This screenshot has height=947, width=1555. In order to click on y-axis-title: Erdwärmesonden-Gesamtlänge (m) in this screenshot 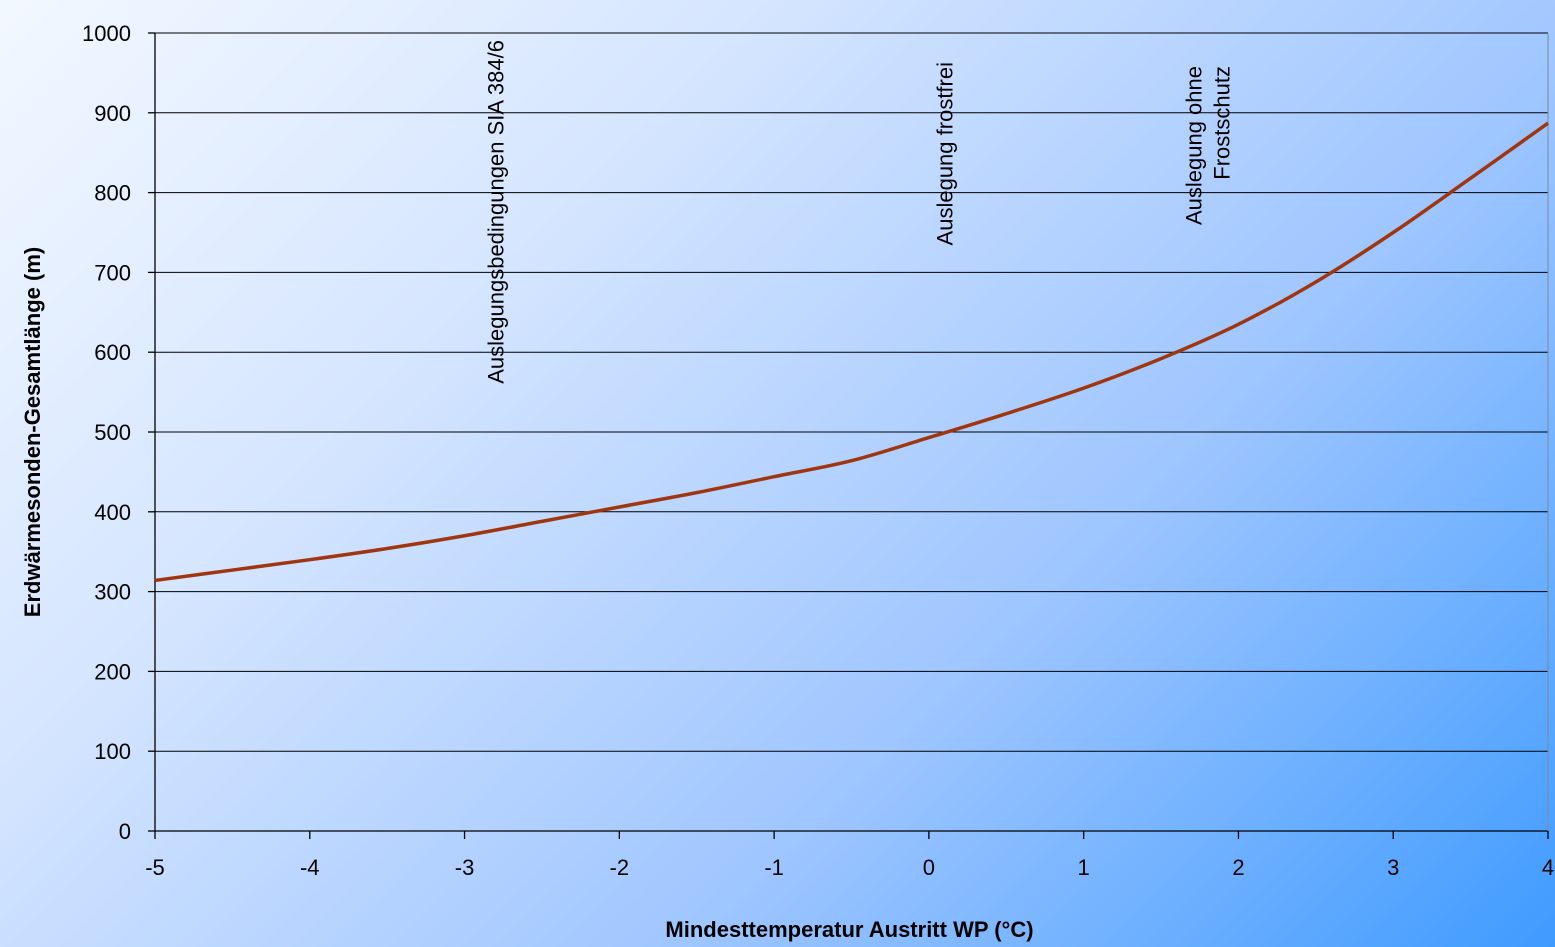, I will do `click(32, 432)`.